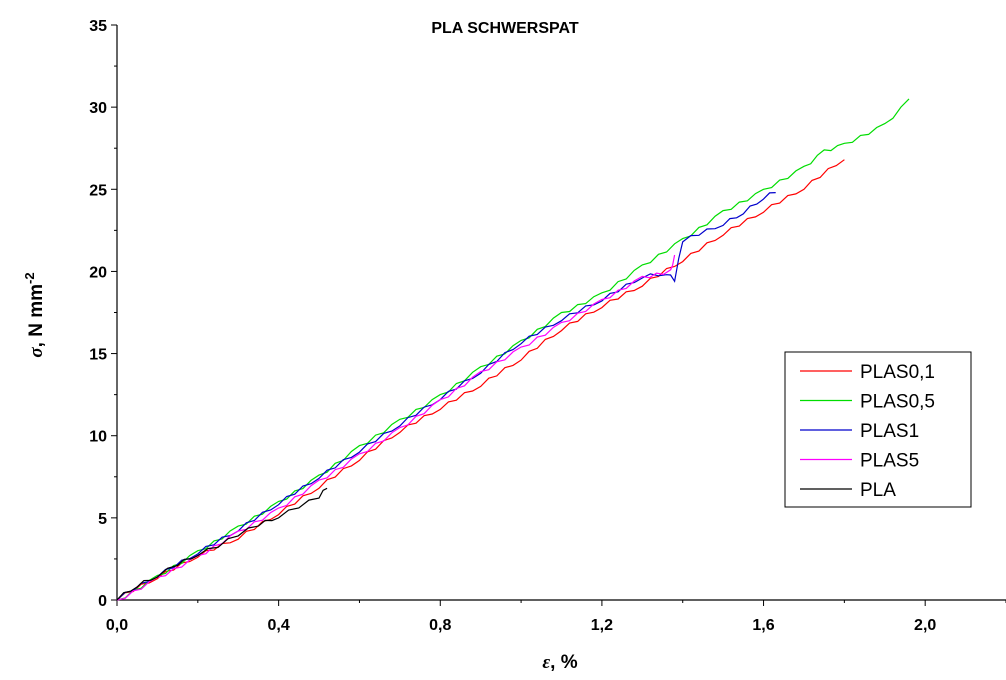 Image resolution: width=1006 pixels, height=680 pixels. What do you see at coordinates (546, 662) in the screenshot?
I see `x-axis-symbol: ε` at bounding box center [546, 662].